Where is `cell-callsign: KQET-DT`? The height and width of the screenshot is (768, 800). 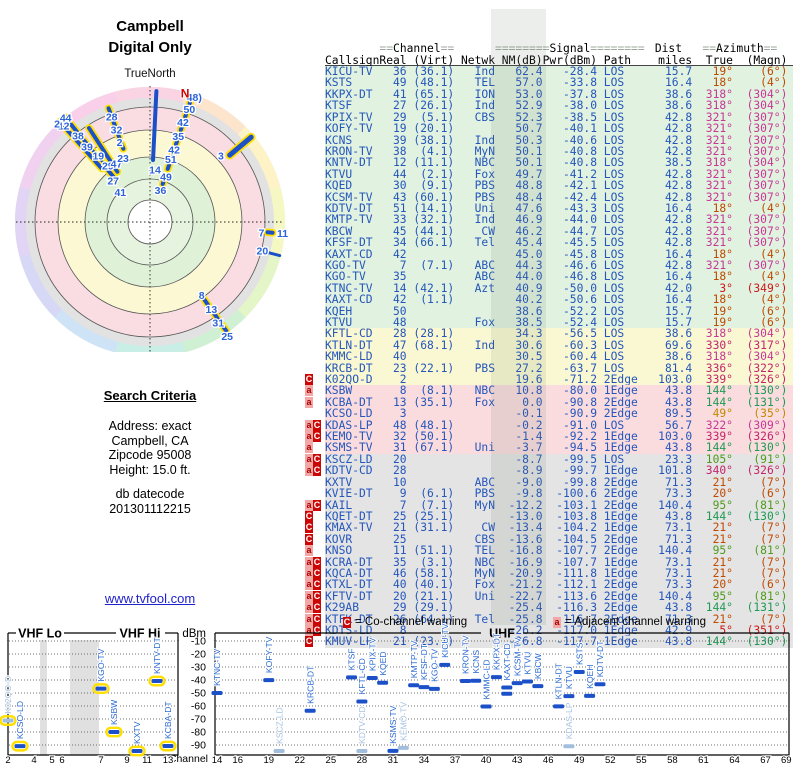 cell-callsign: KQET-DT is located at coordinates (349, 516).